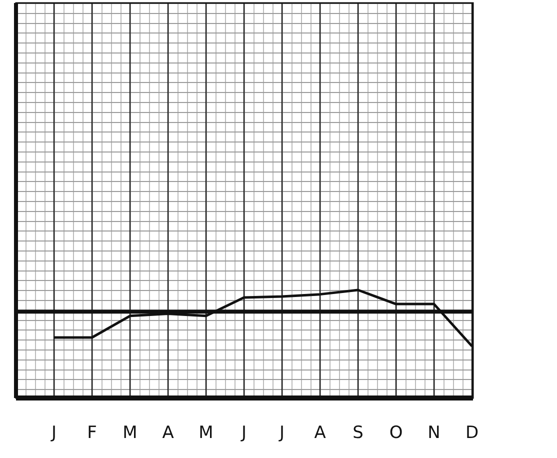 This screenshot has height=458, width=557. I want to click on x-tick-label: N, so click(434, 433).